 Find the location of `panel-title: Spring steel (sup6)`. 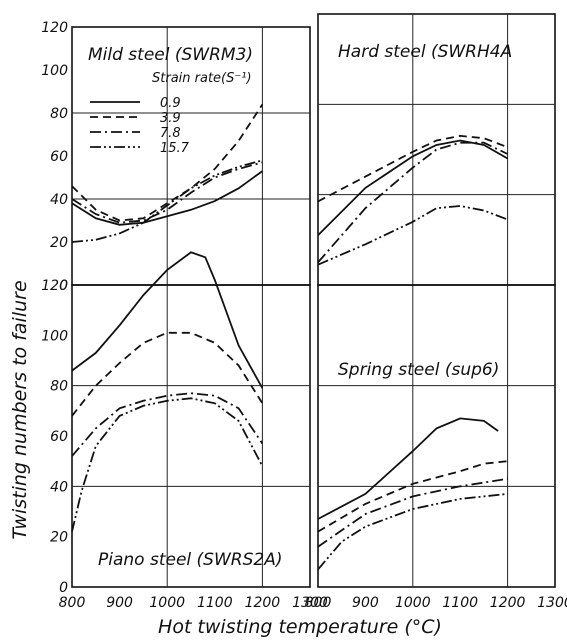

panel-title: Spring steel (sup6) is located at coordinates (418, 370).